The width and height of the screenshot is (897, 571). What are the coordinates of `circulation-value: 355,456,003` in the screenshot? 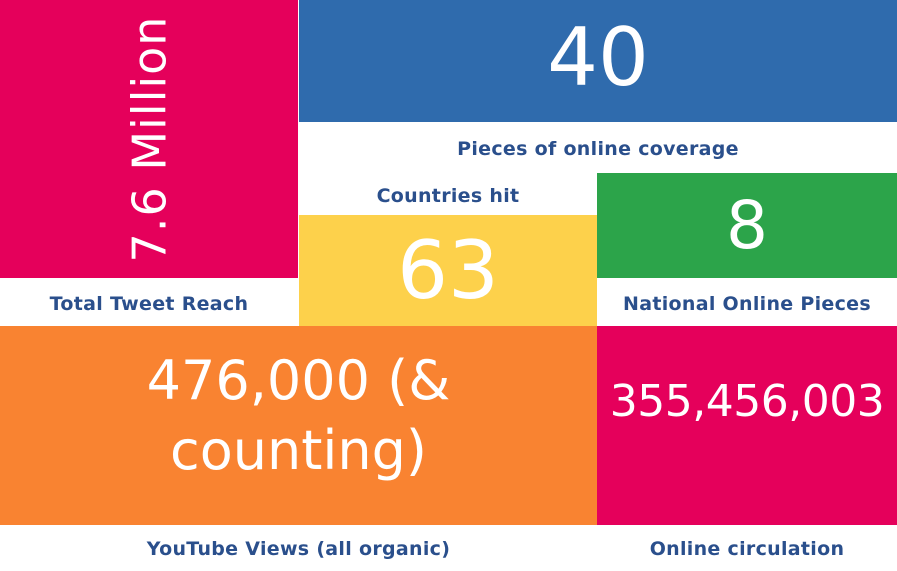 It's located at (747, 401).